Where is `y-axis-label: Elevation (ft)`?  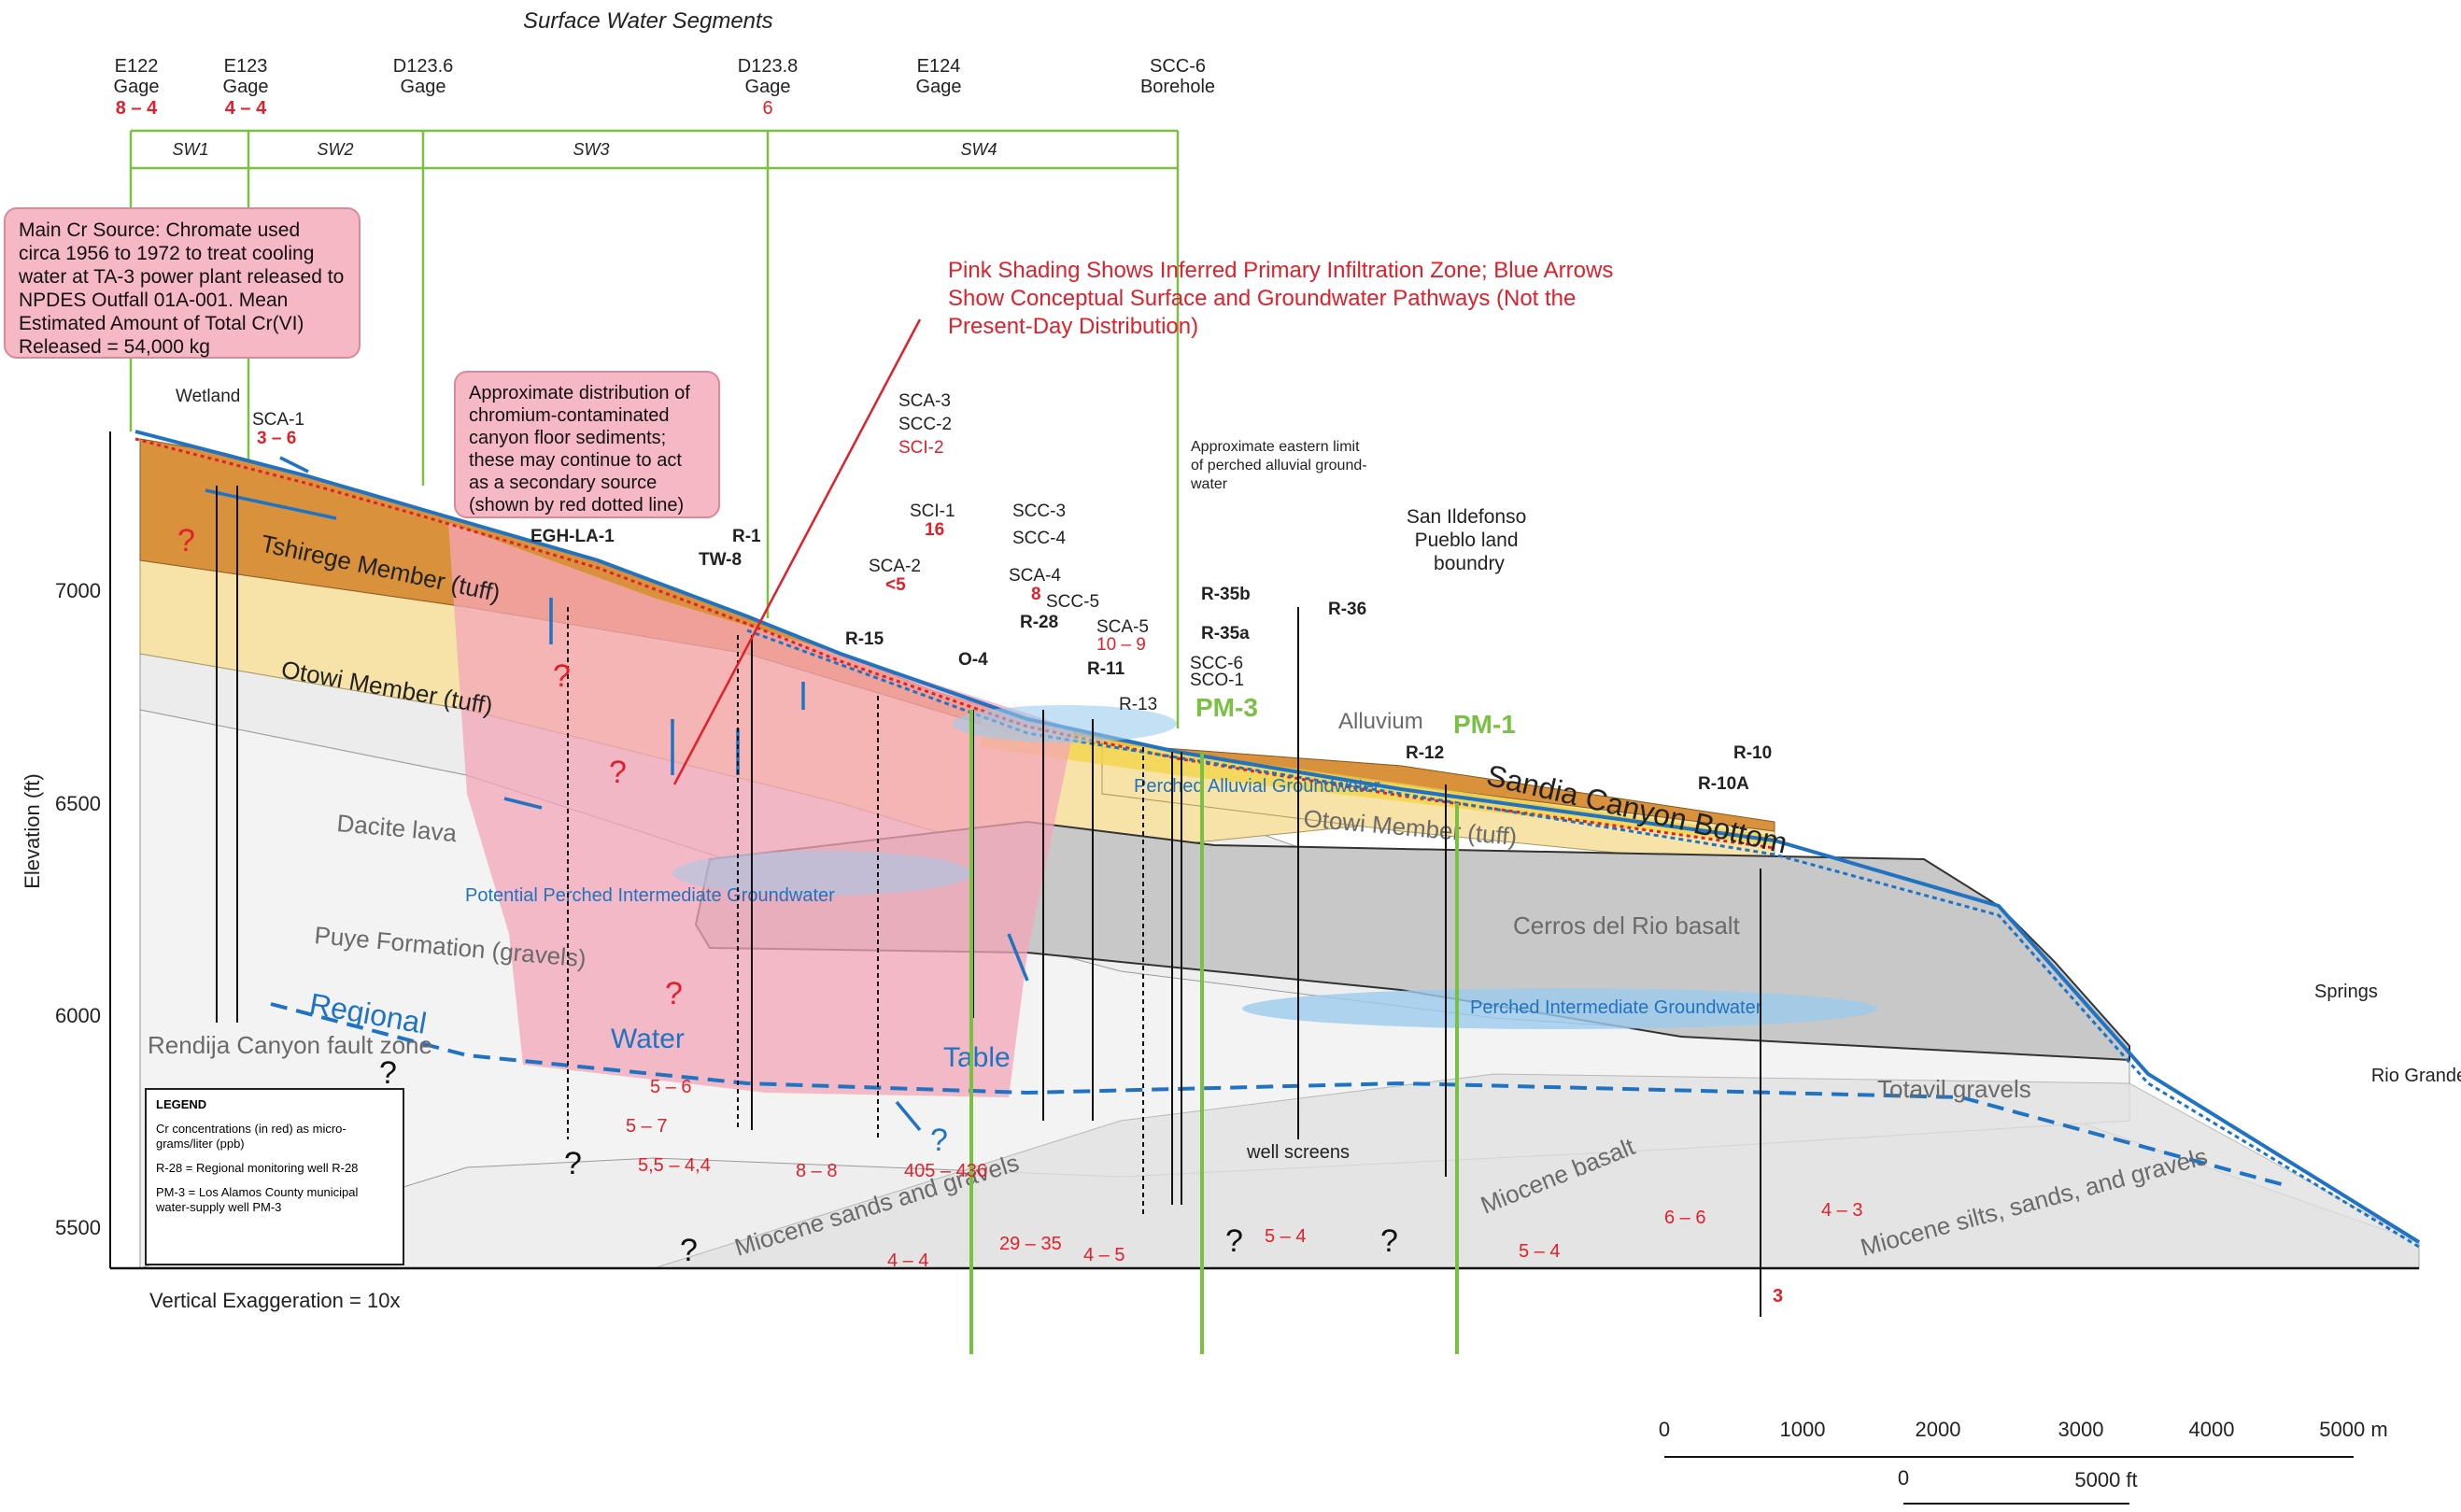
y-axis-label: Elevation (ft) is located at coordinates (32, 831).